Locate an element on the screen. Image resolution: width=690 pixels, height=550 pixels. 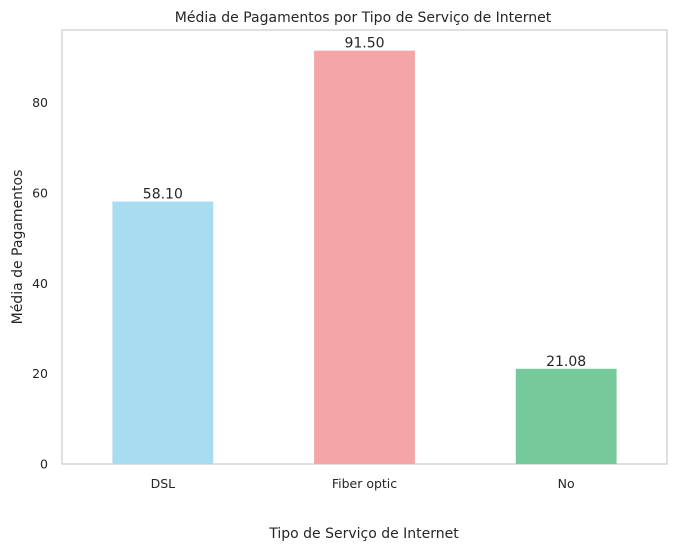
data-label: 21.08 is located at coordinates (566, 362).